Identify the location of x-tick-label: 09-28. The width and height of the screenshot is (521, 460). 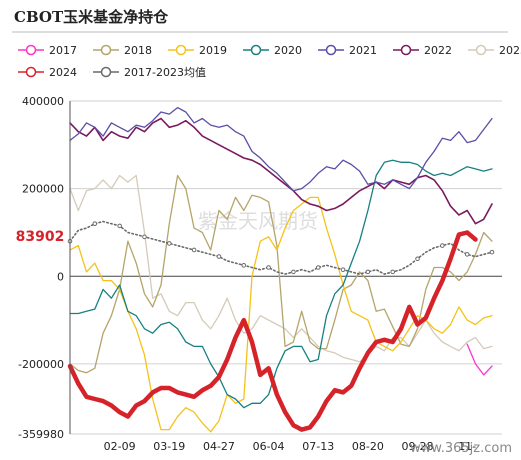
(418, 446).